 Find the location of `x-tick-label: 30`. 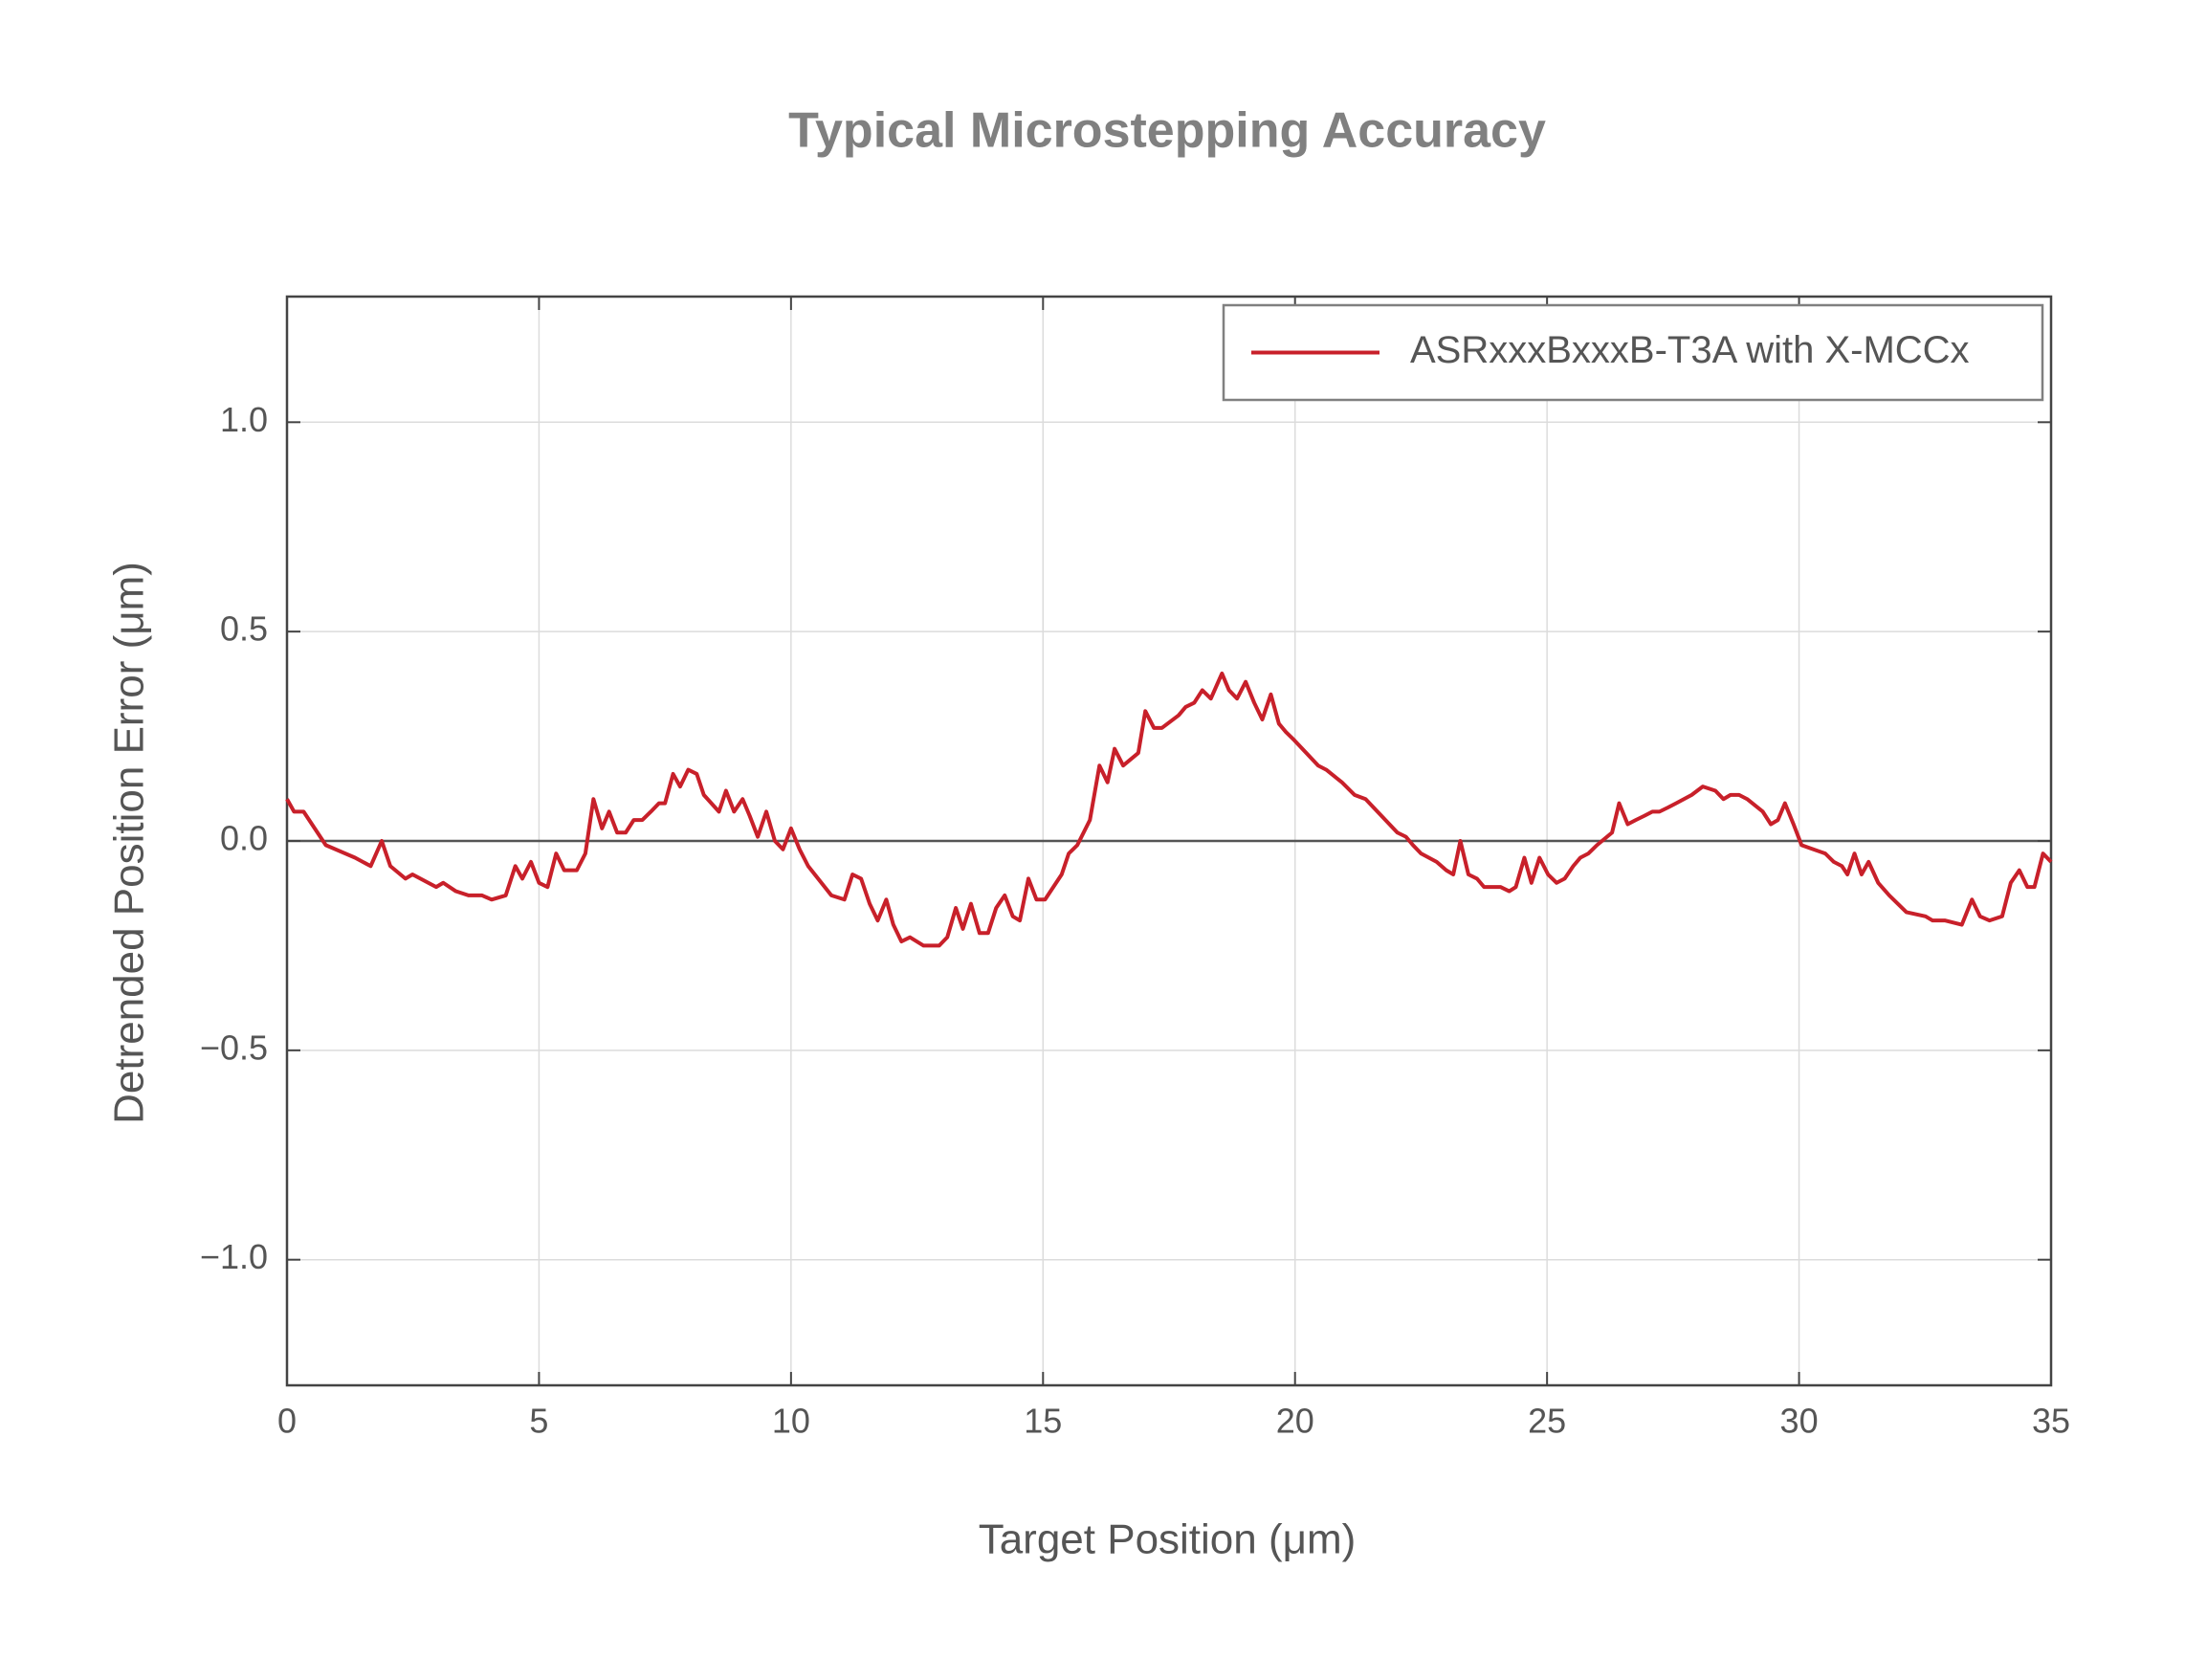

x-tick-label: 30 is located at coordinates (1799, 1422).